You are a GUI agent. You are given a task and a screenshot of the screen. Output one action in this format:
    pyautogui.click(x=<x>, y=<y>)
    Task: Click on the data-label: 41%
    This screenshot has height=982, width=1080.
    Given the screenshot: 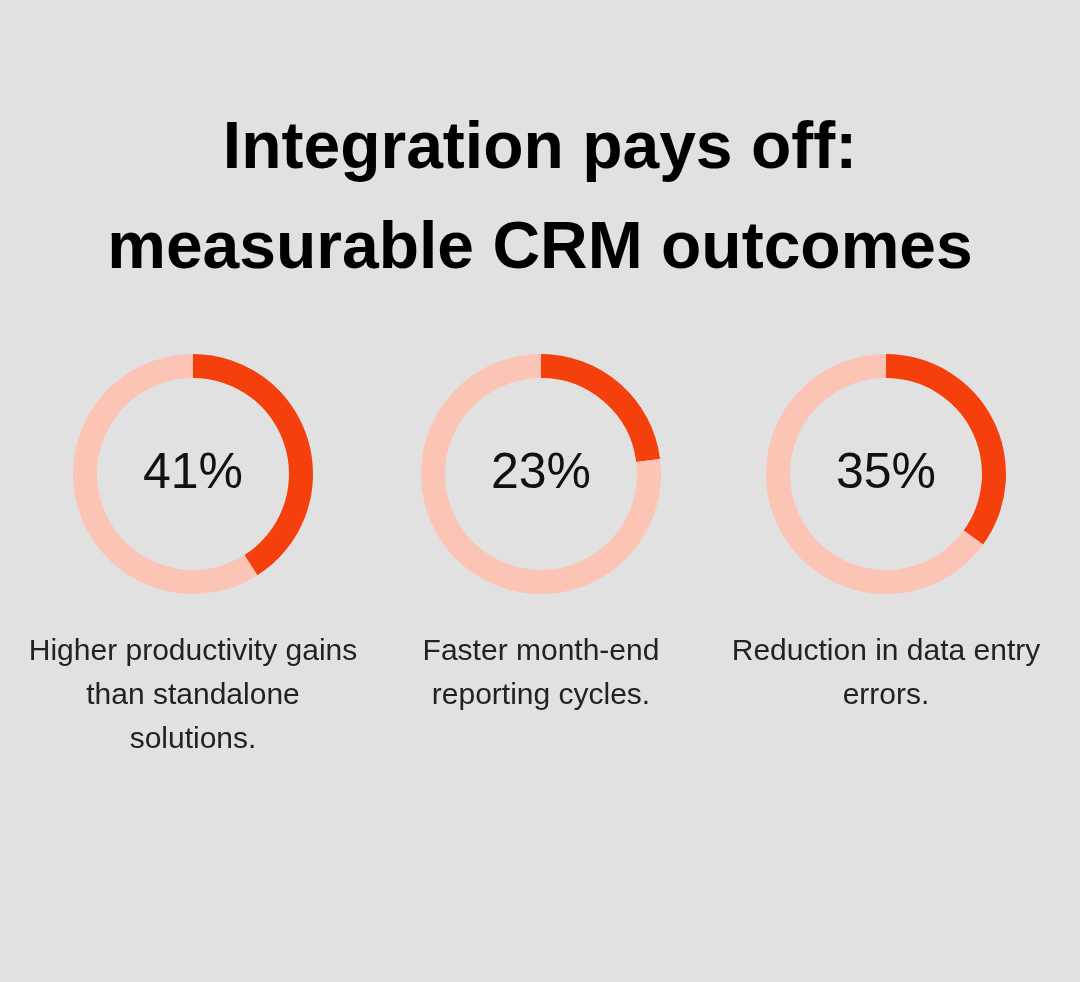 What is the action you would take?
    pyautogui.click(x=193, y=470)
    